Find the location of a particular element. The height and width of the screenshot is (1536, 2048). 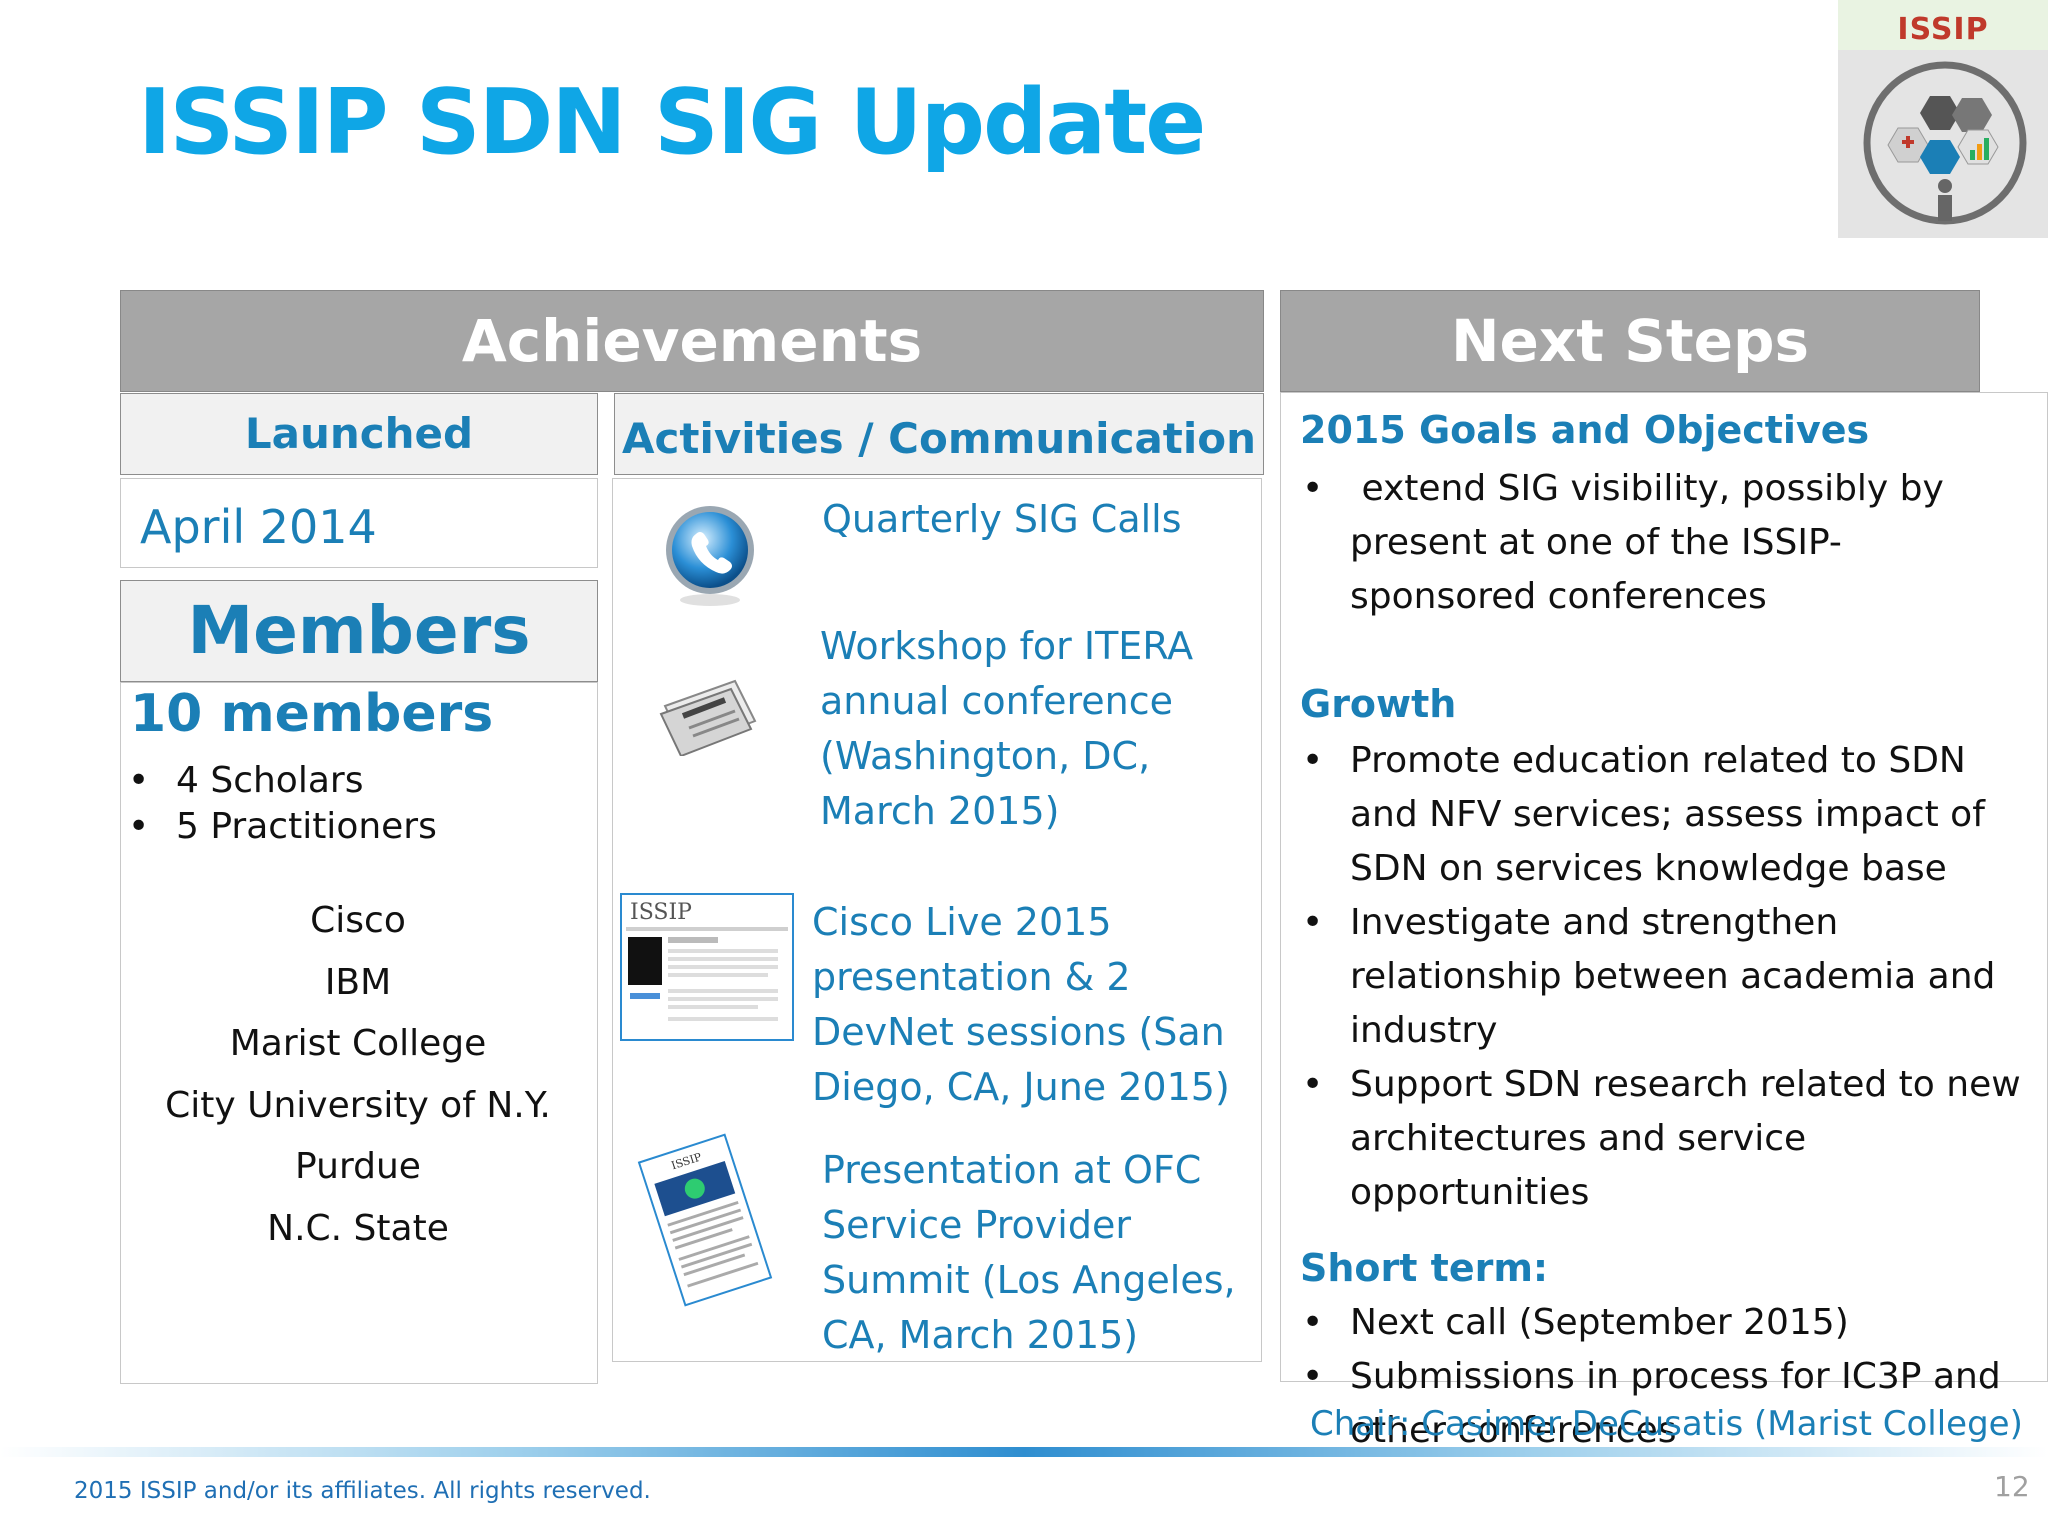

member-org: N.C. State is located at coordinates (358, 1228).